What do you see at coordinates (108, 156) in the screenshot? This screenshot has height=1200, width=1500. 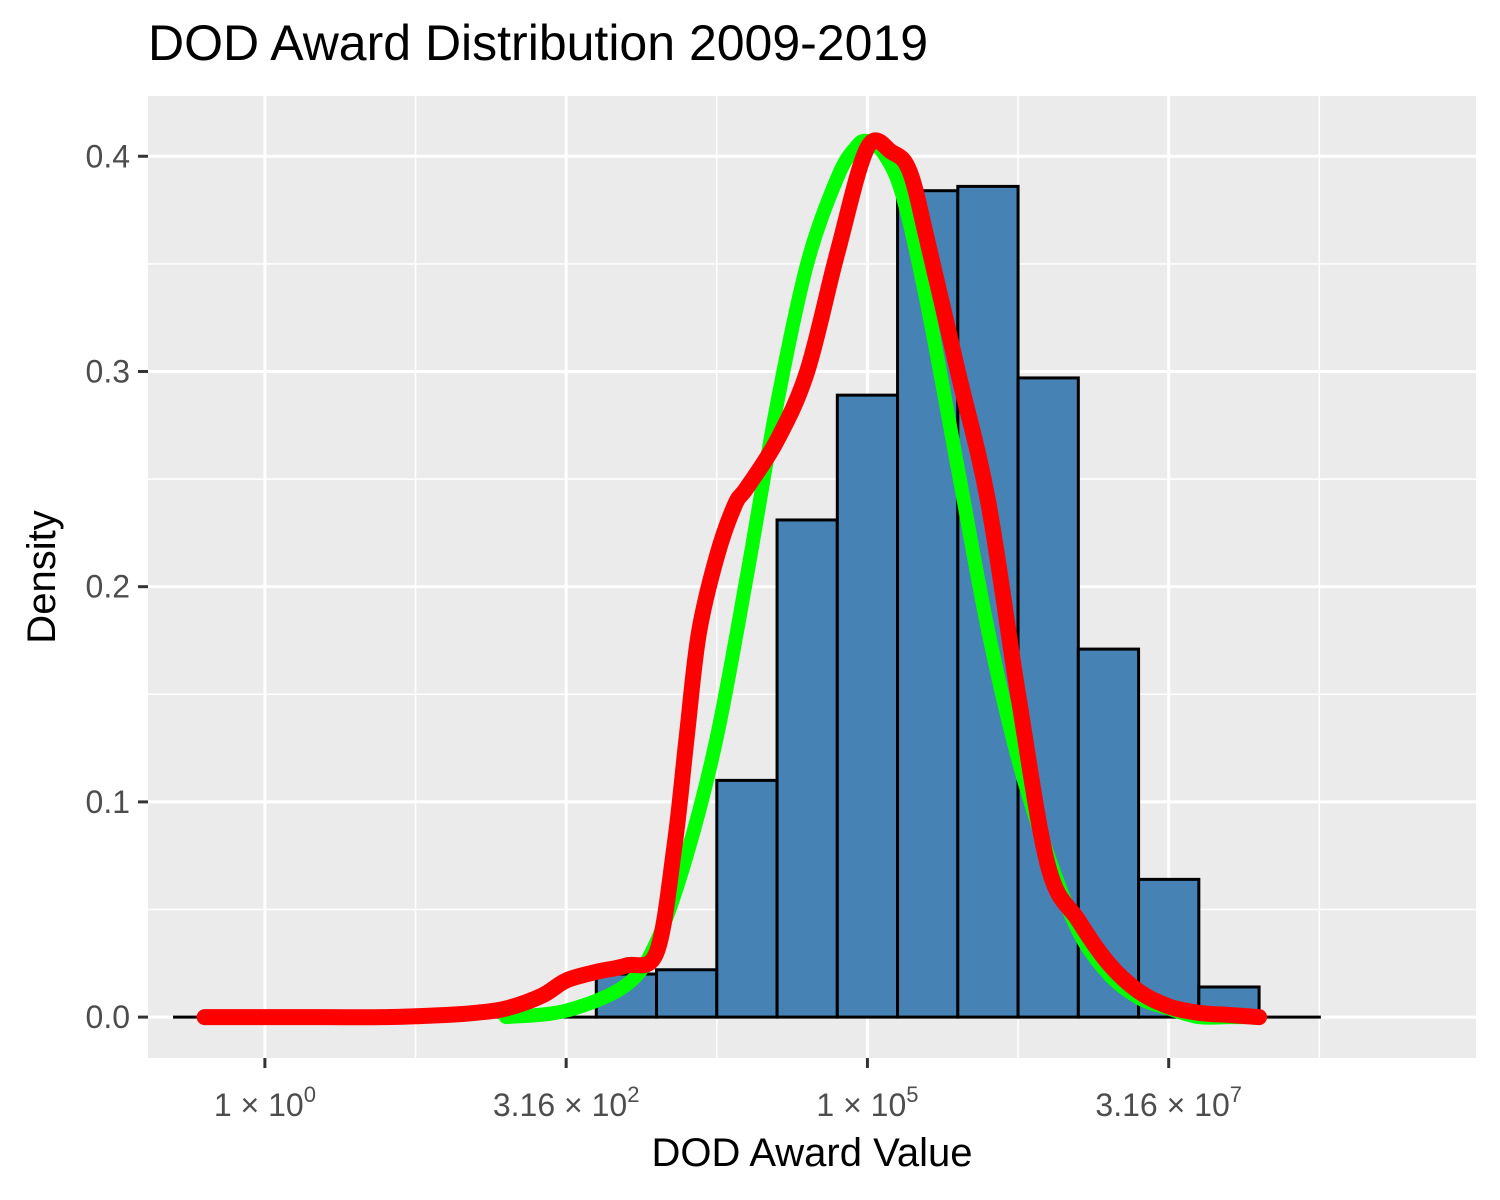 I see `y-tick-label: 0.4` at bounding box center [108, 156].